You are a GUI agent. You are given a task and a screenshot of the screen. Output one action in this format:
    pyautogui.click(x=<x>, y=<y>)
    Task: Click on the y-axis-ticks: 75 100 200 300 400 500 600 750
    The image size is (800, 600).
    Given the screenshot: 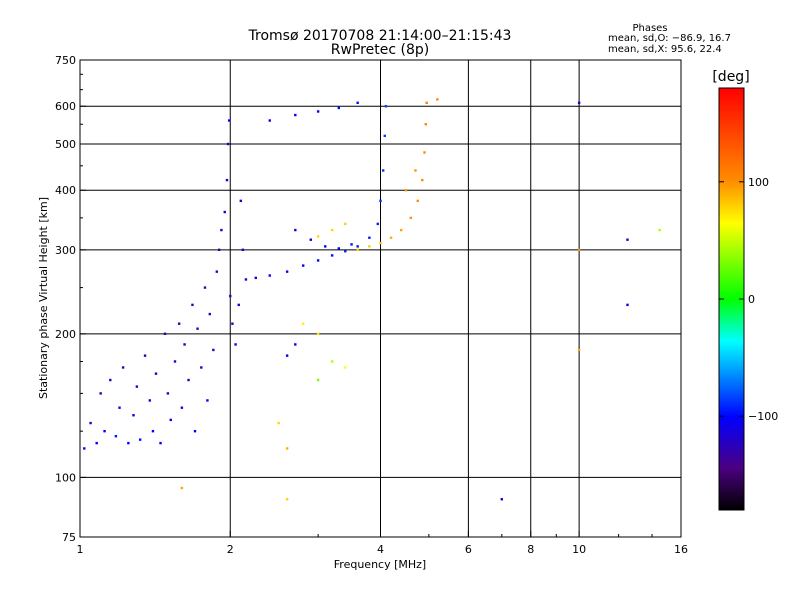 What is the action you would take?
    pyautogui.click(x=70, y=299)
    